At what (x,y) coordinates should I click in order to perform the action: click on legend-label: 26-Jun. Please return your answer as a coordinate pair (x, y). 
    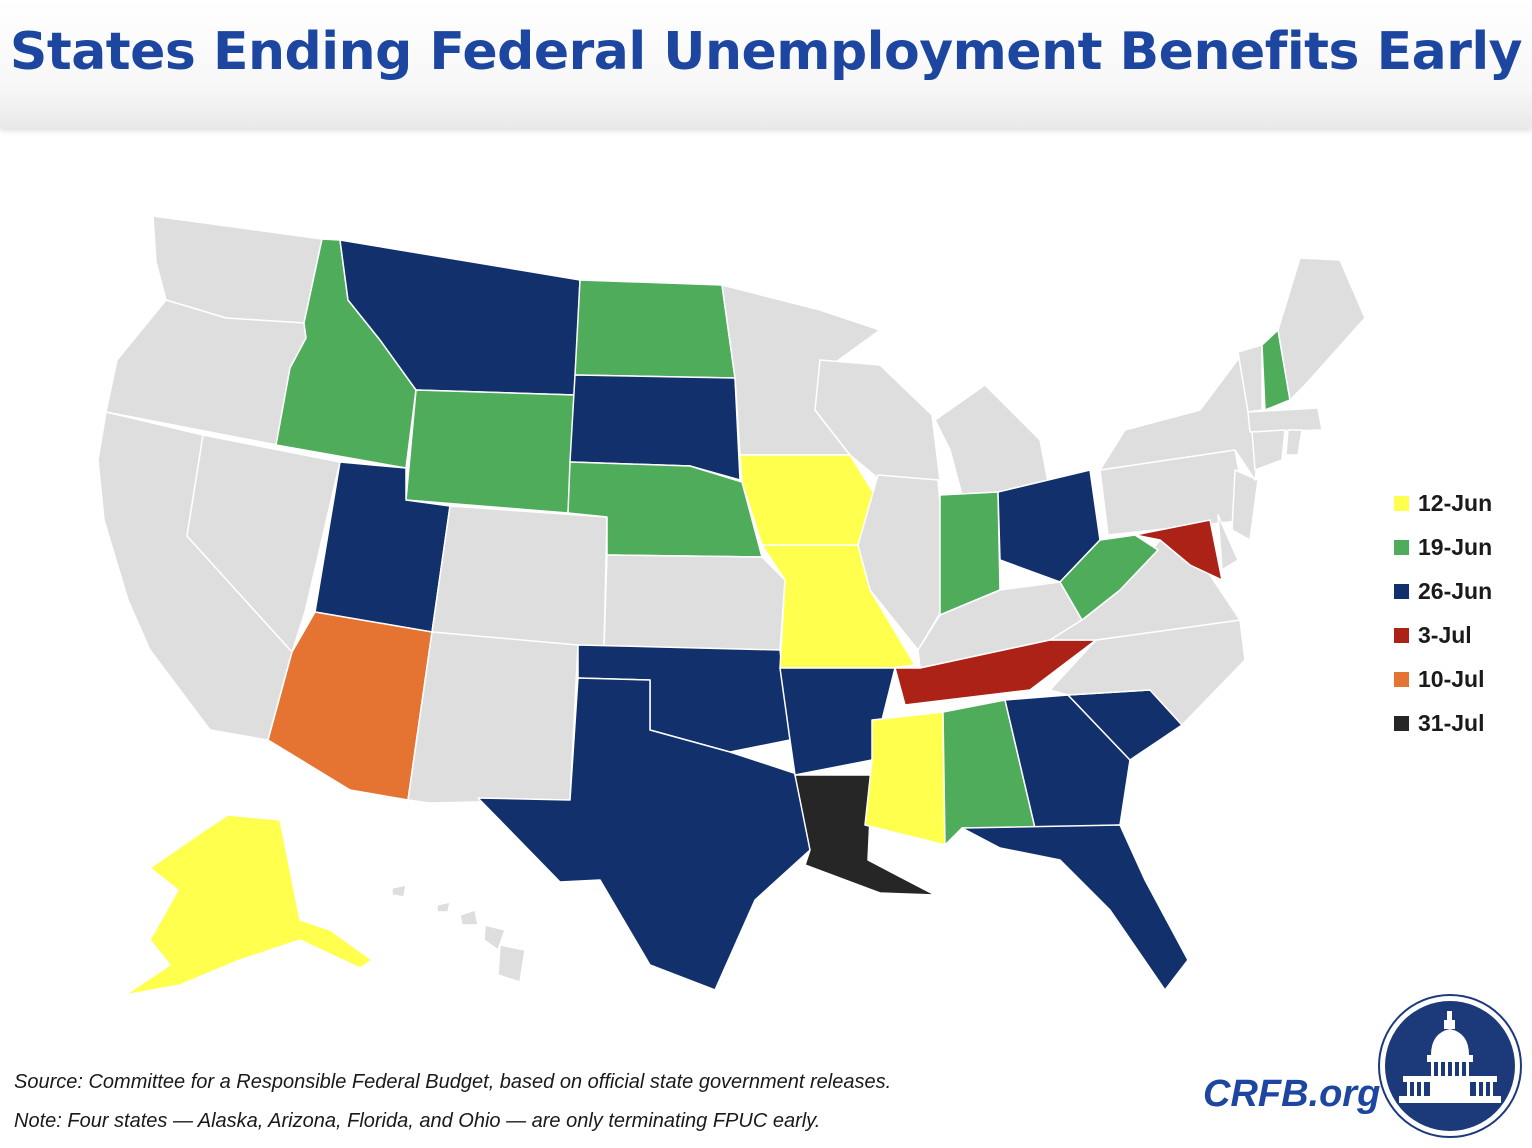
    Looking at the image, I should click on (1455, 590).